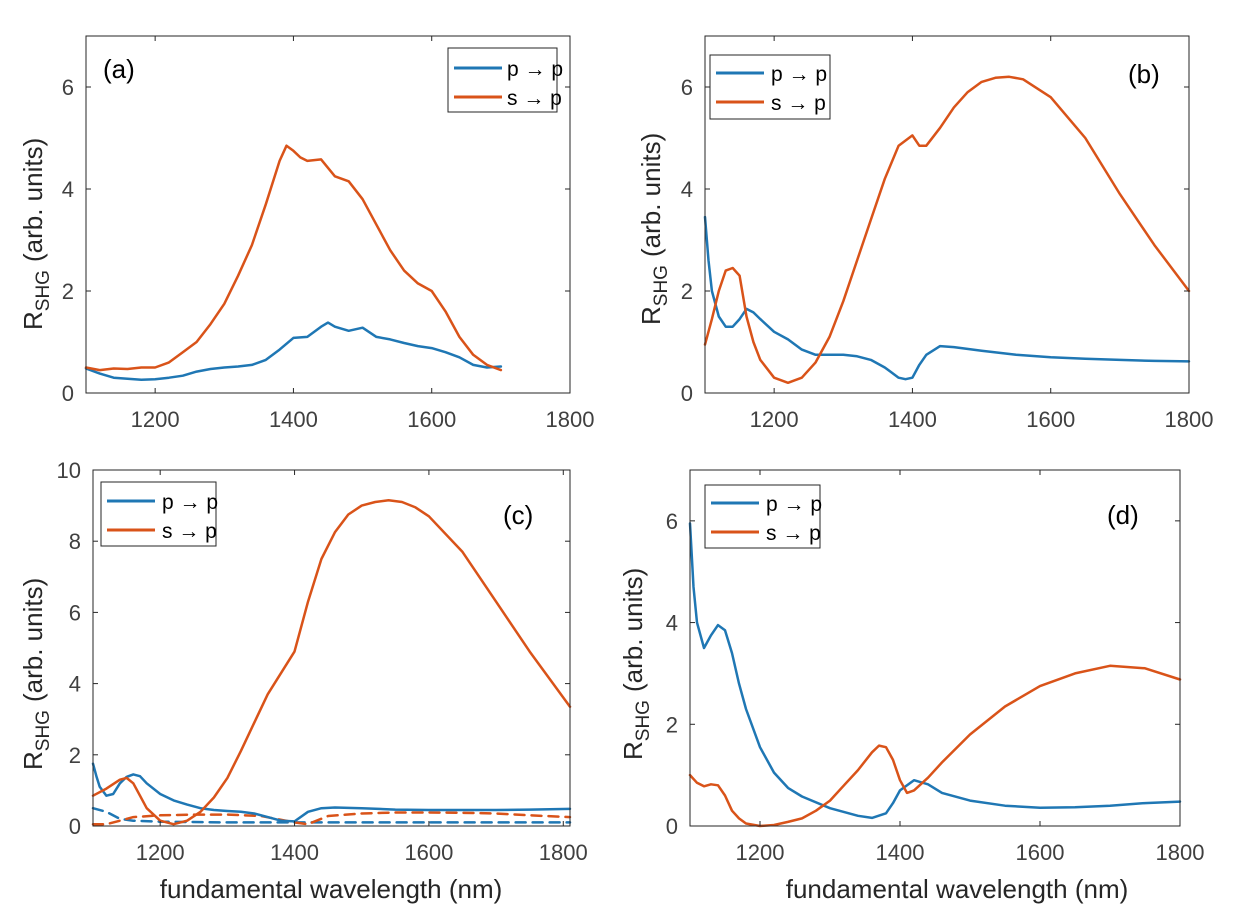 The width and height of the screenshot is (1250, 911). I want to click on panel-b-legend-box, so click(770, 87).